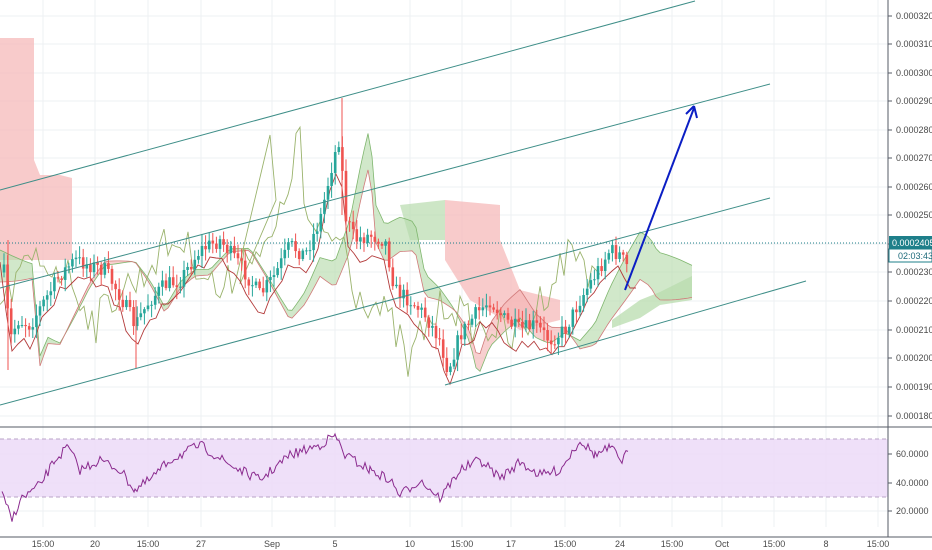 This screenshot has height=550, width=932. What do you see at coordinates (722, 544) in the screenshot?
I see `x-tick-label: Oct` at bounding box center [722, 544].